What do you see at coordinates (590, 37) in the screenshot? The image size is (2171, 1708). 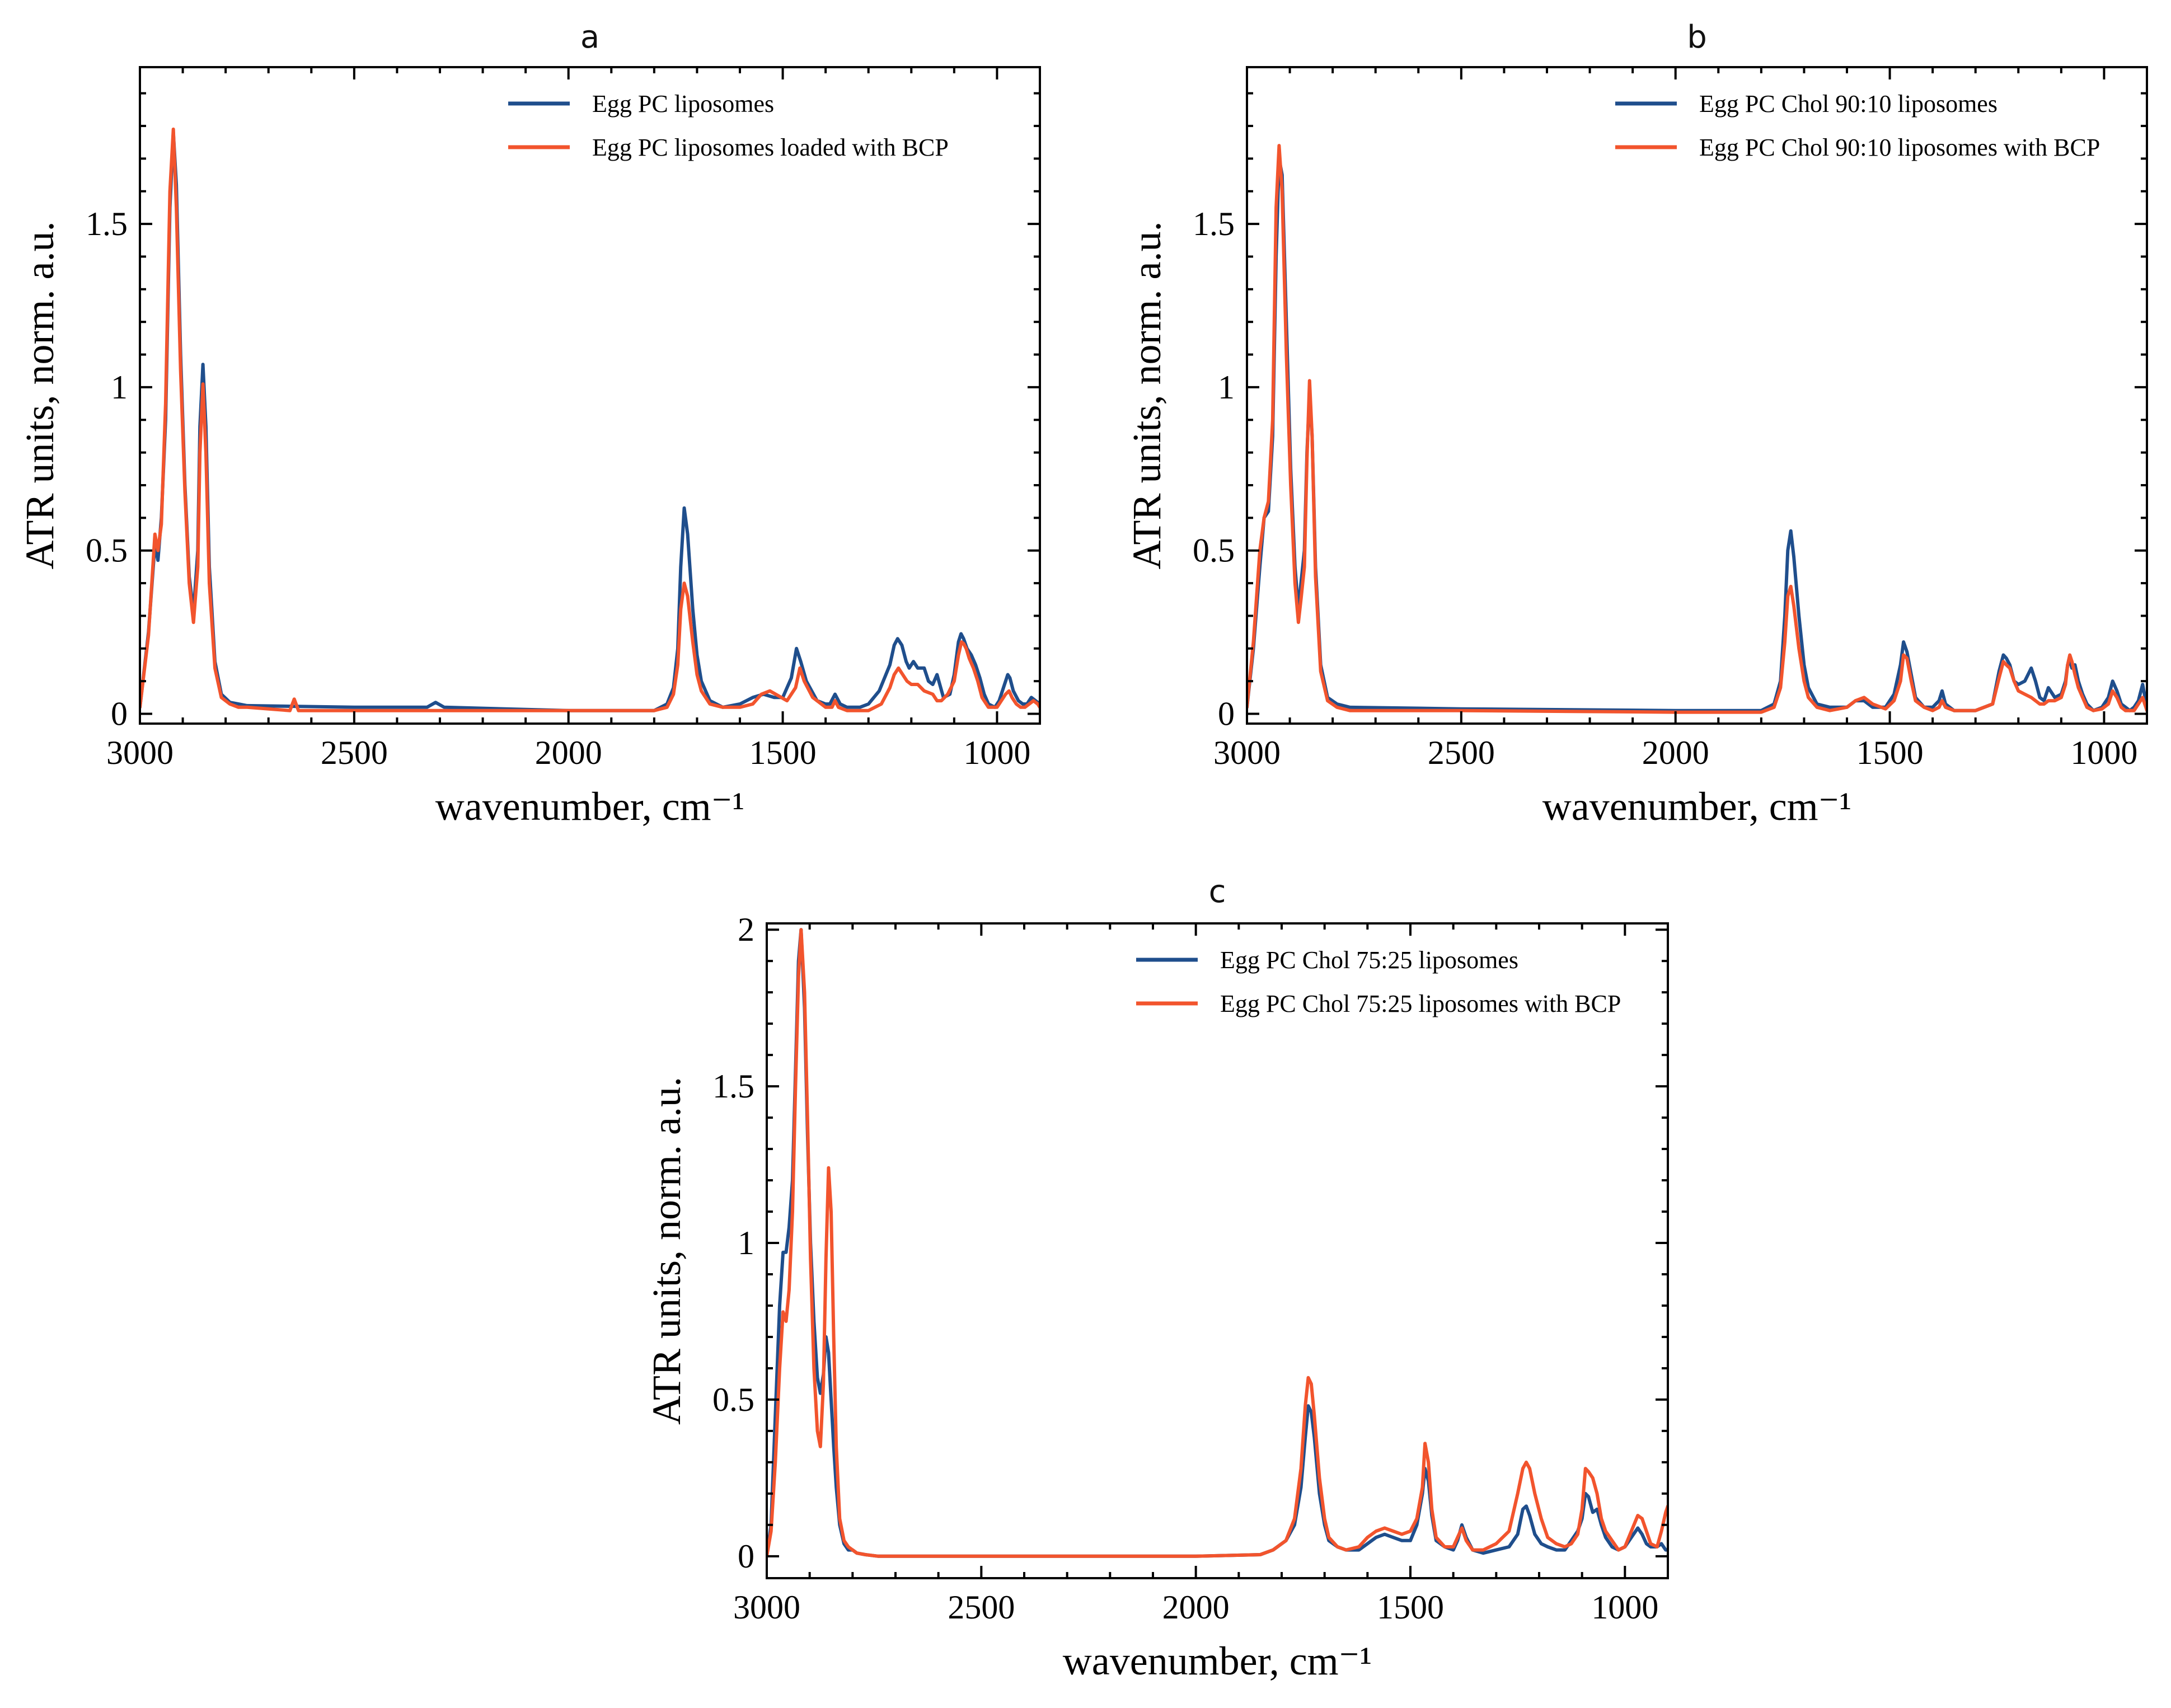 I see `panel-title: a` at bounding box center [590, 37].